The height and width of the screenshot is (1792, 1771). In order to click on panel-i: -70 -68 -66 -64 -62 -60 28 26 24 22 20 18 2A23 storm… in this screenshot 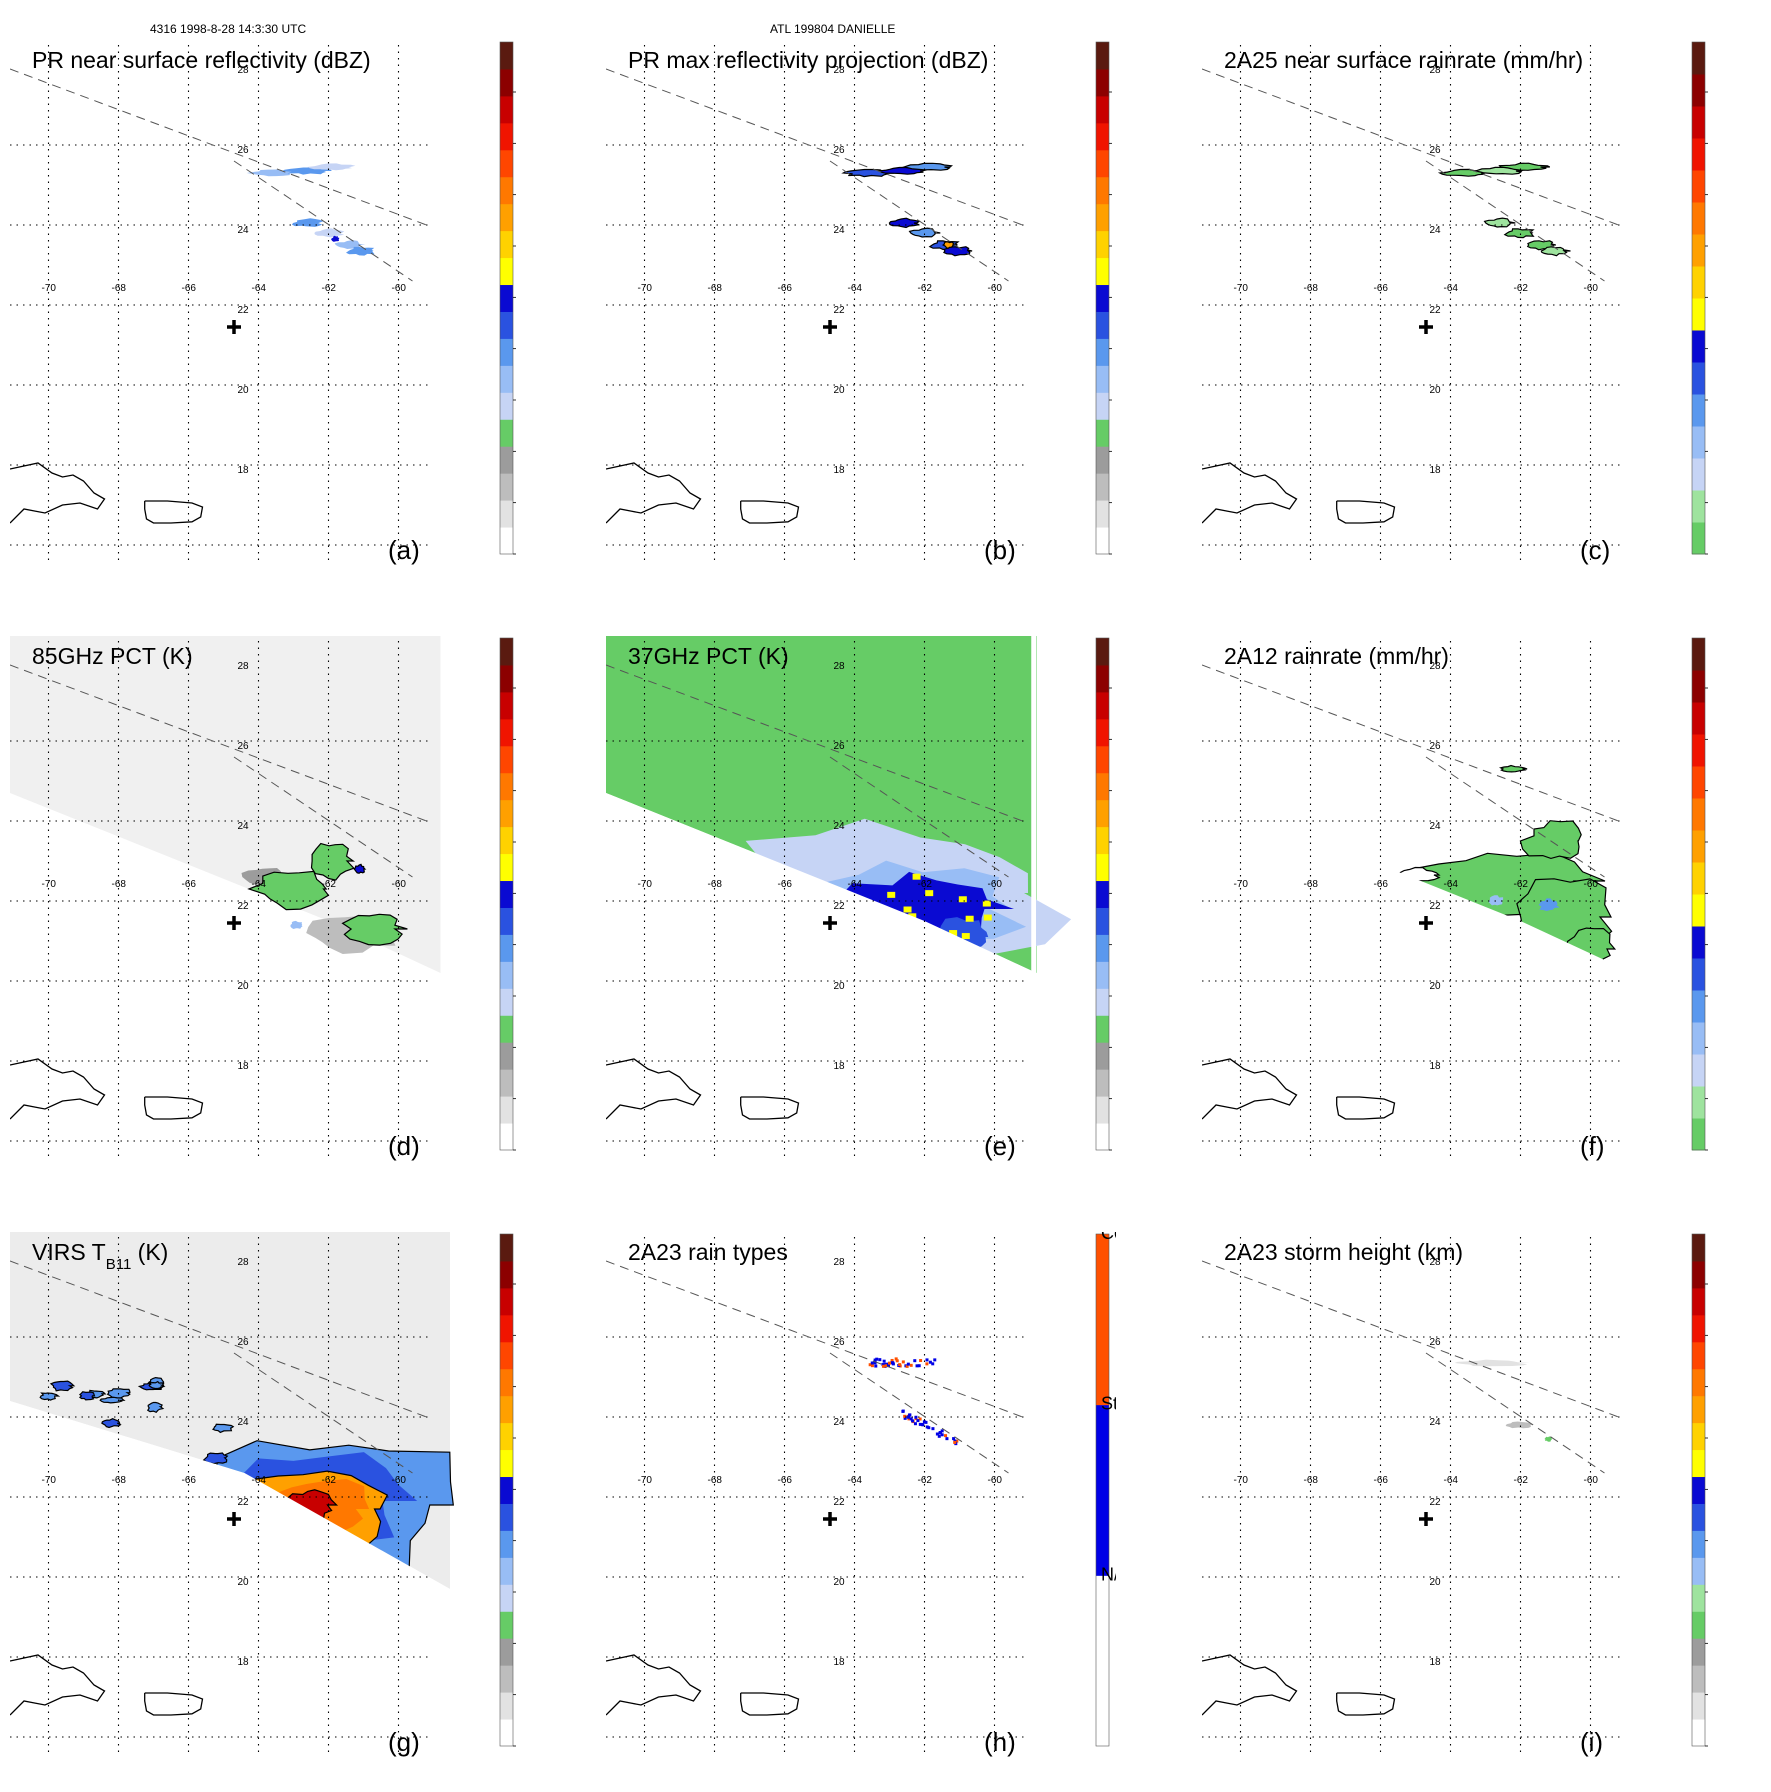, I will do `click(1457, 1512)`.